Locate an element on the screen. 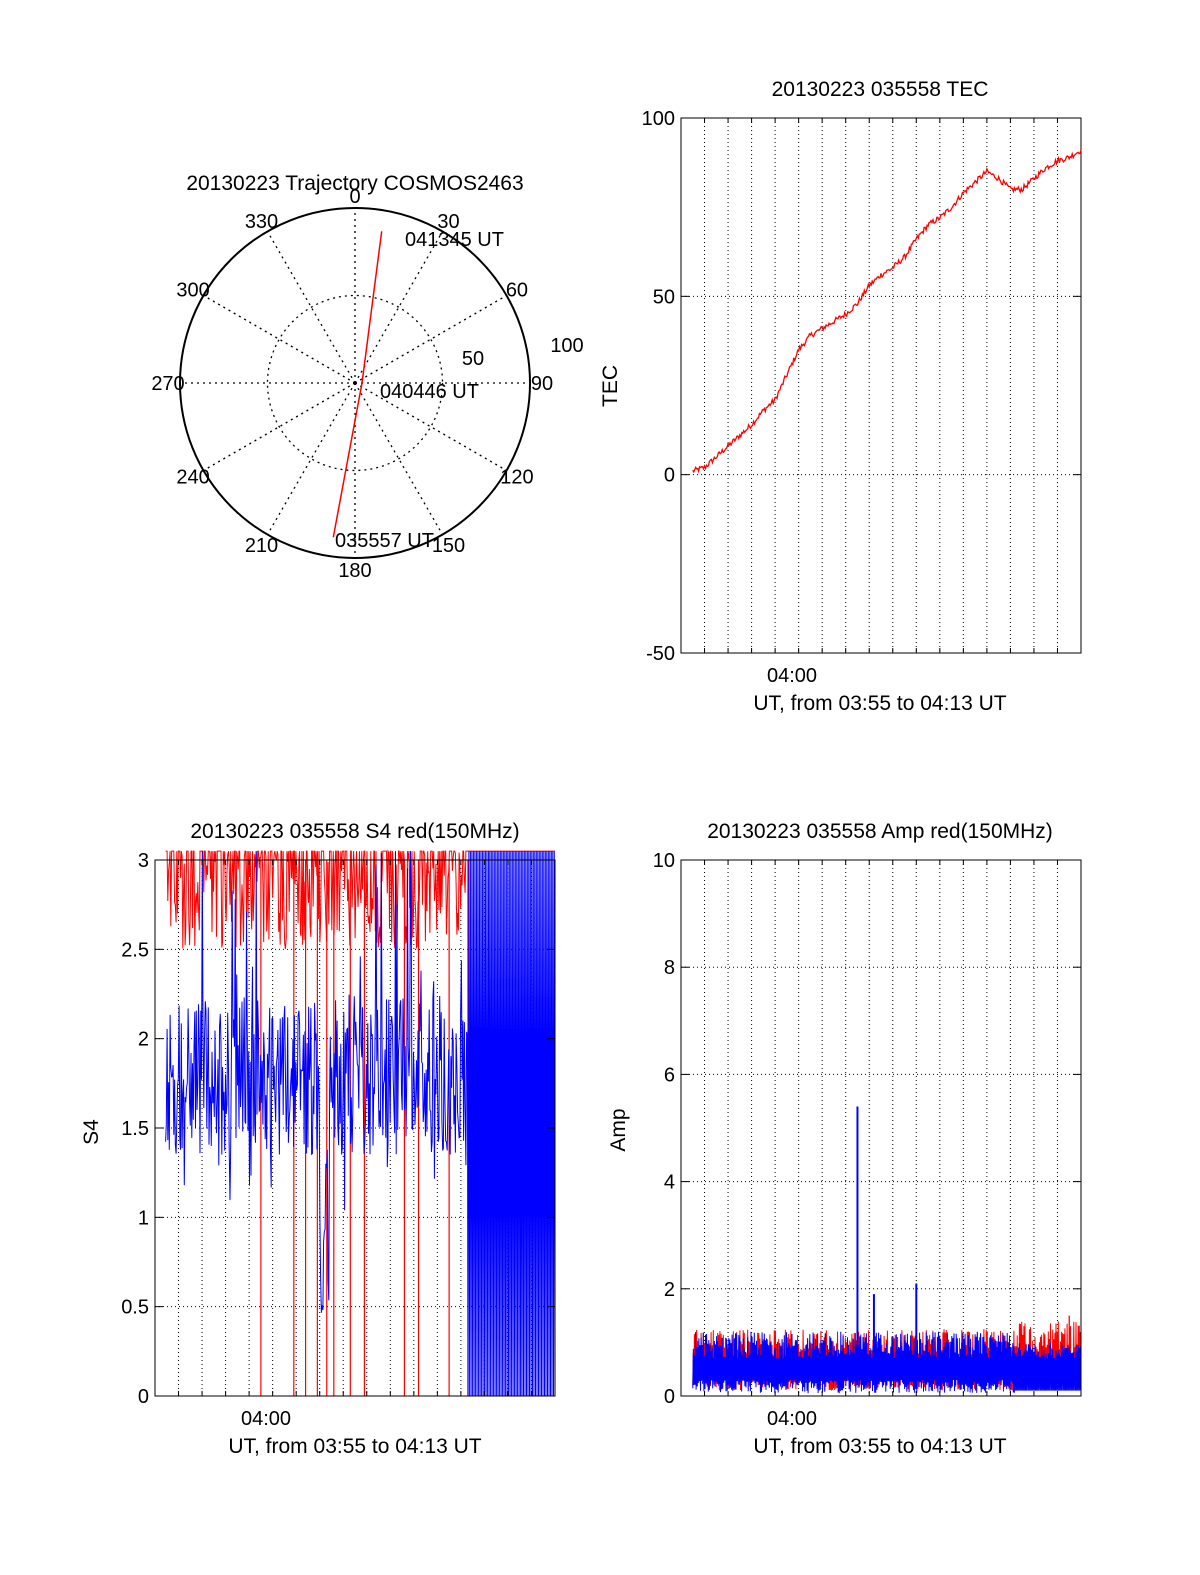 The height and width of the screenshot is (1575, 1200). polar-angle-label: 210 is located at coordinates (261, 546).